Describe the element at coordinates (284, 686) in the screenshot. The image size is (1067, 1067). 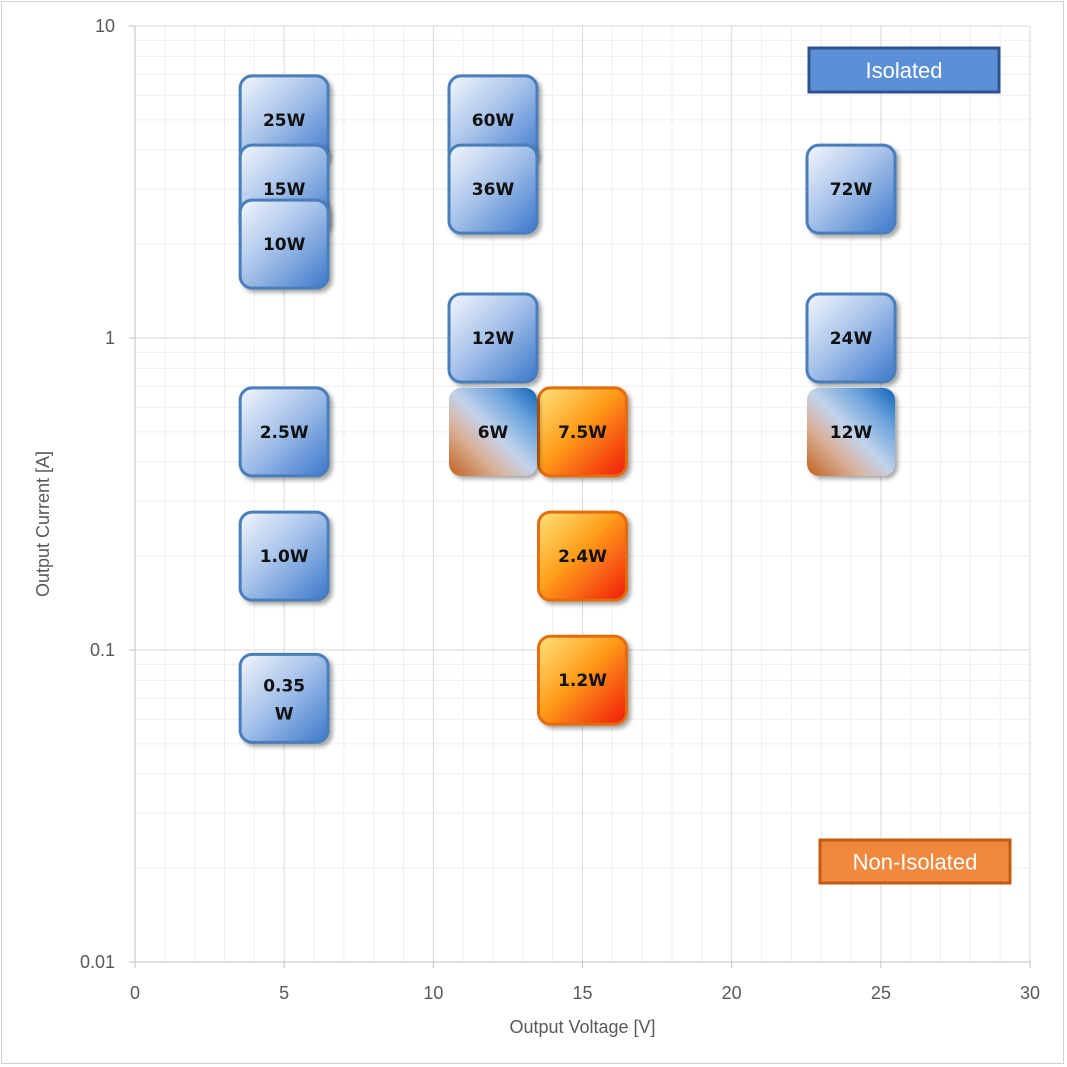
I see `data-box-label: 0.35` at that location.